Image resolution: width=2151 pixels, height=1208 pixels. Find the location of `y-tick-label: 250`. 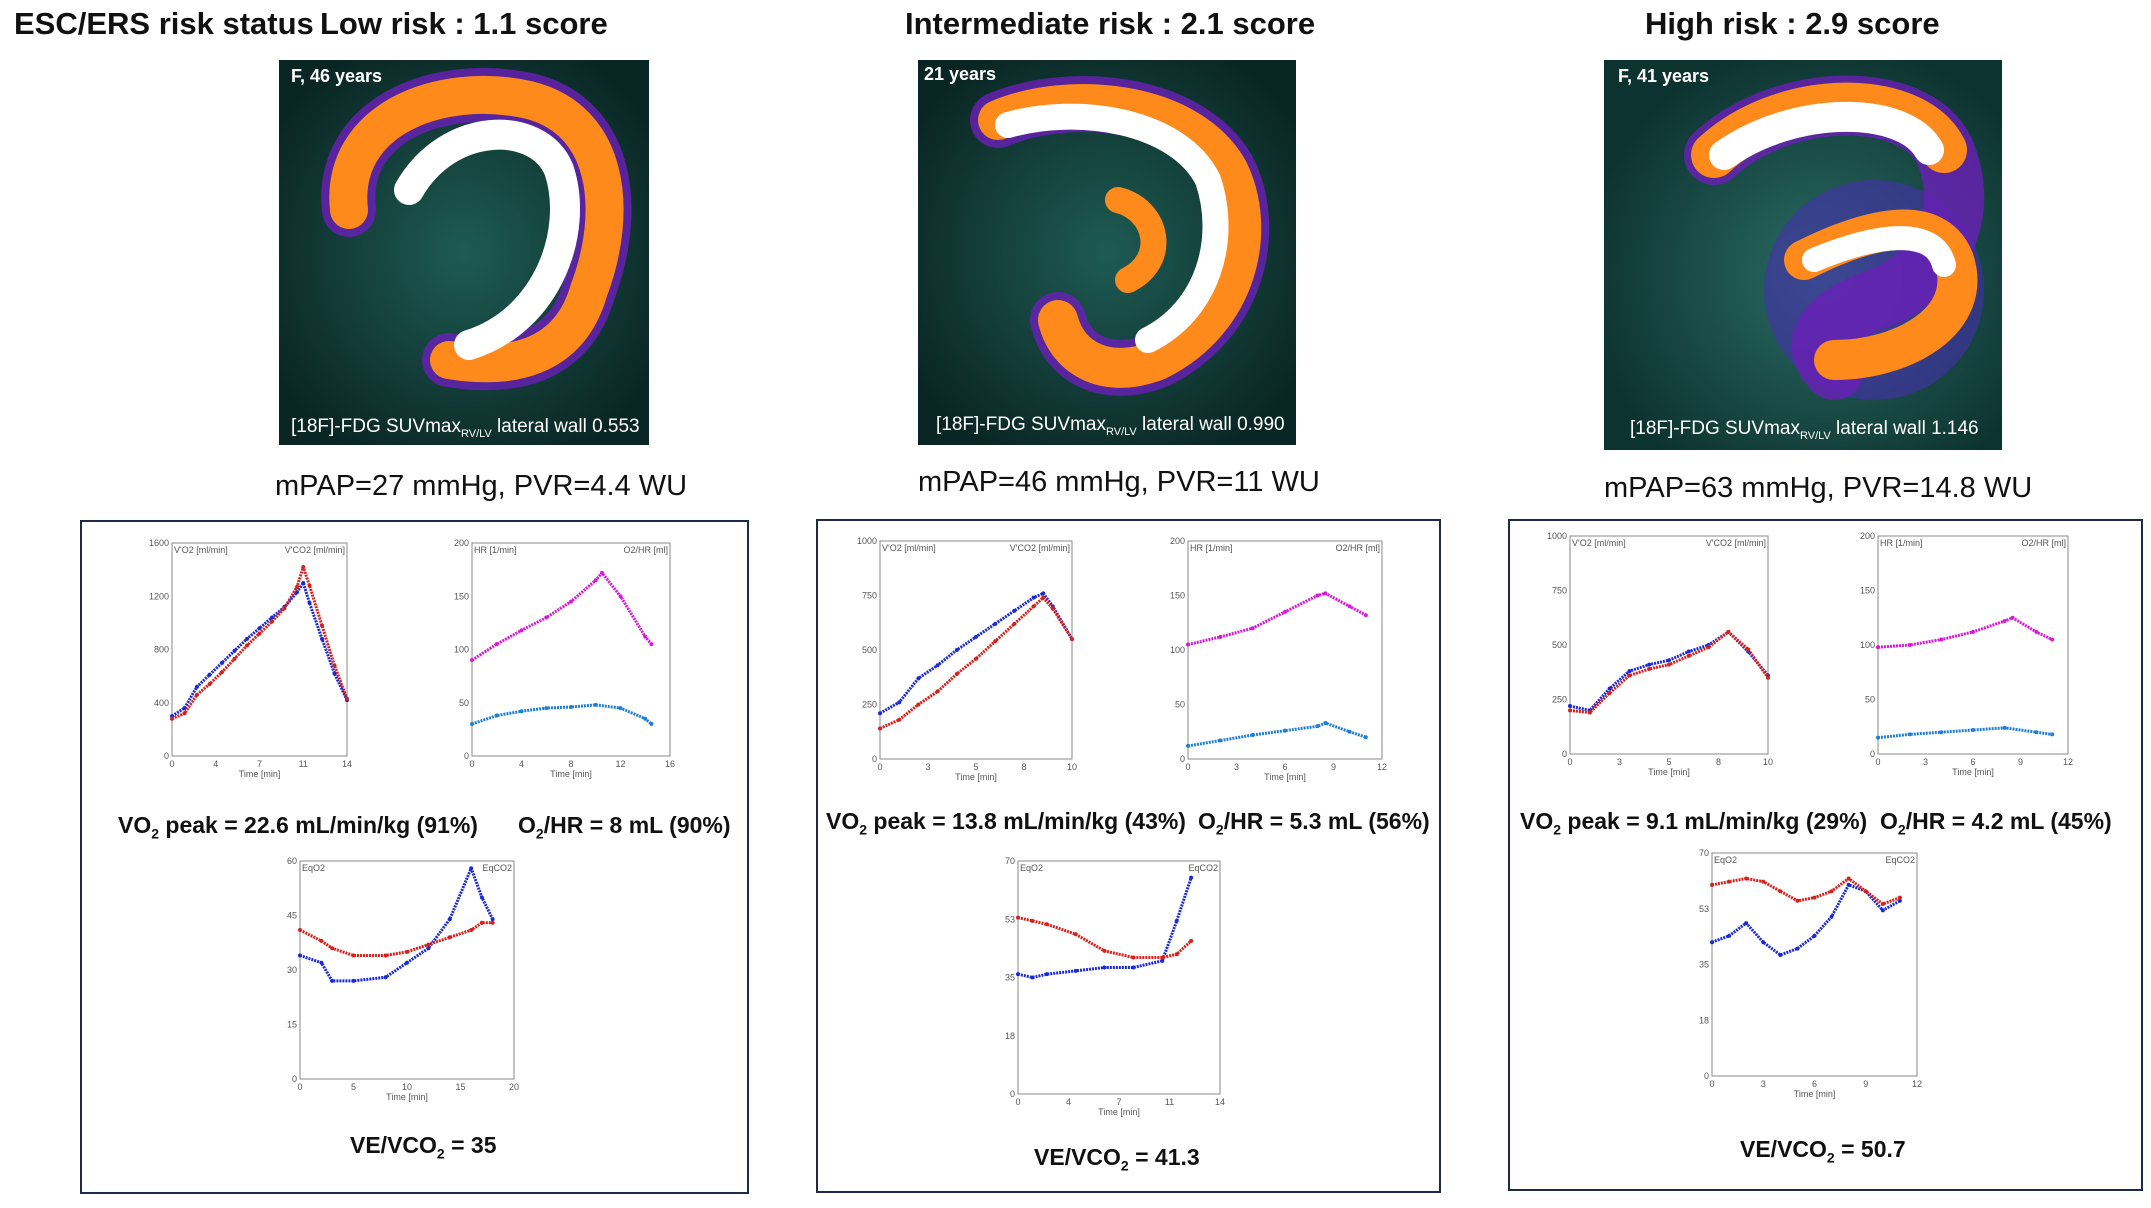

y-tick-label: 250 is located at coordinates (1559, 700).